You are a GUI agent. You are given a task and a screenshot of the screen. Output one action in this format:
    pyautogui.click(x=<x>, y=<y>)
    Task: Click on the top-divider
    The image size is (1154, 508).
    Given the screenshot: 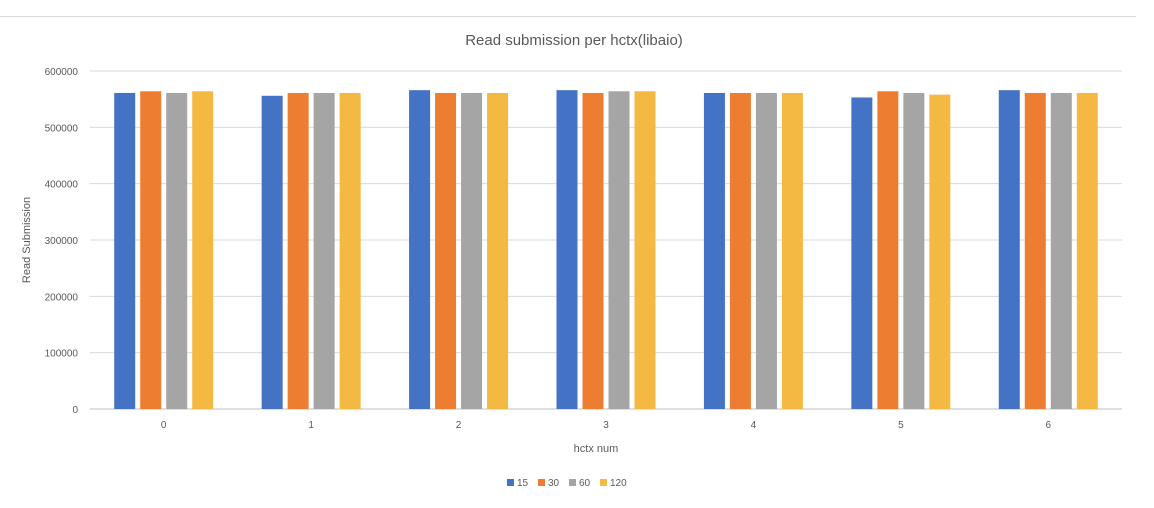 What is the action you would take?
    pyautogui.click(x=568, y=16)
    